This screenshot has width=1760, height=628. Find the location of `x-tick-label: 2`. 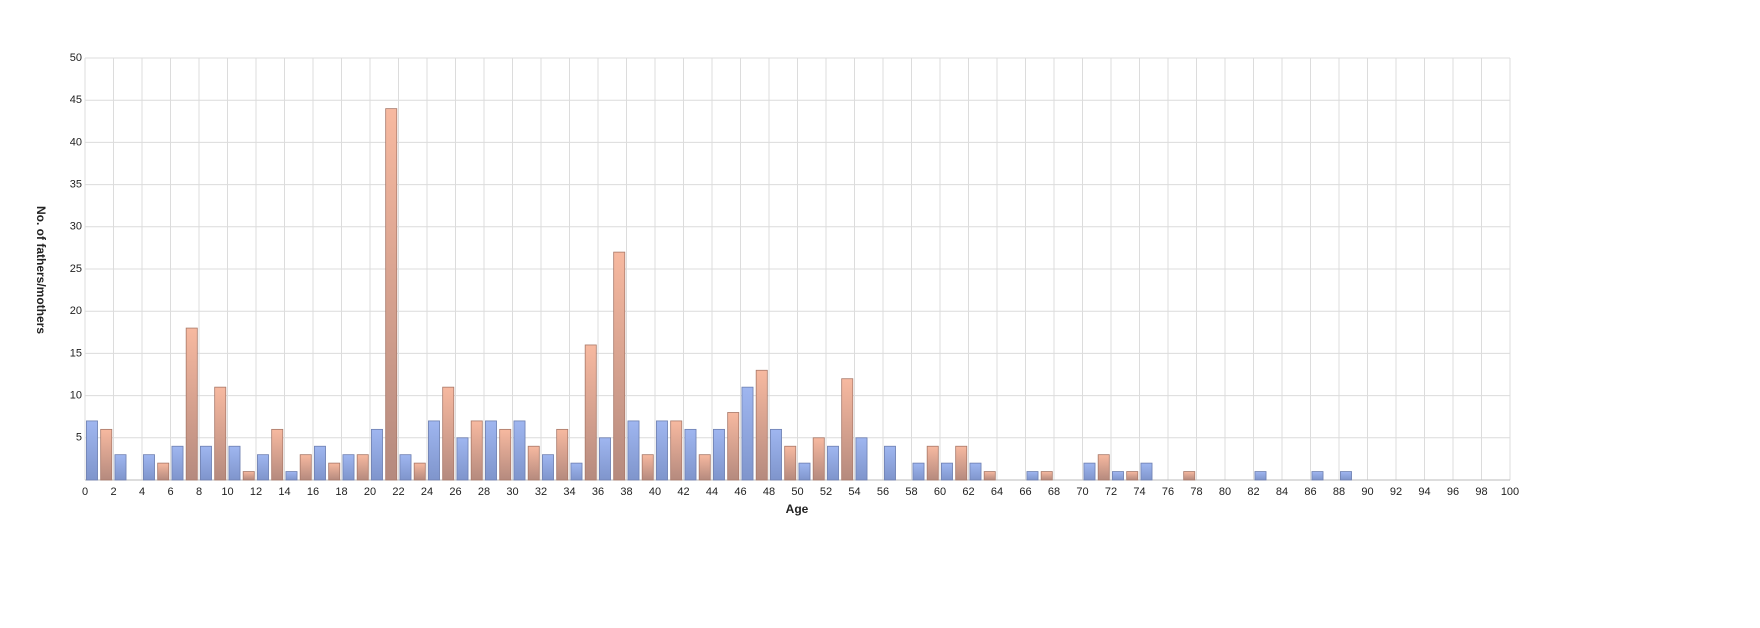

x-tick-label: 2 is located at coordinates (113, 492).